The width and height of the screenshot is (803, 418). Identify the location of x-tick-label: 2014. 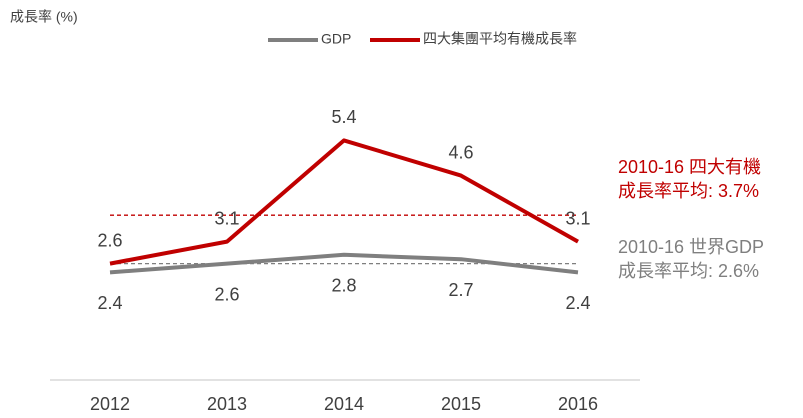
(344, 404).